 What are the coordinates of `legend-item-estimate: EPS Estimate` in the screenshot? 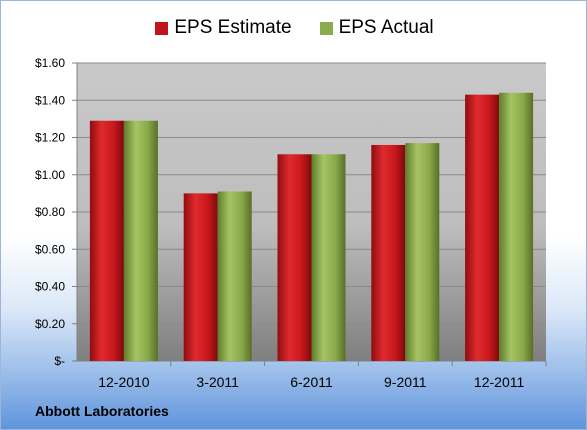 It's located at (223, 28).